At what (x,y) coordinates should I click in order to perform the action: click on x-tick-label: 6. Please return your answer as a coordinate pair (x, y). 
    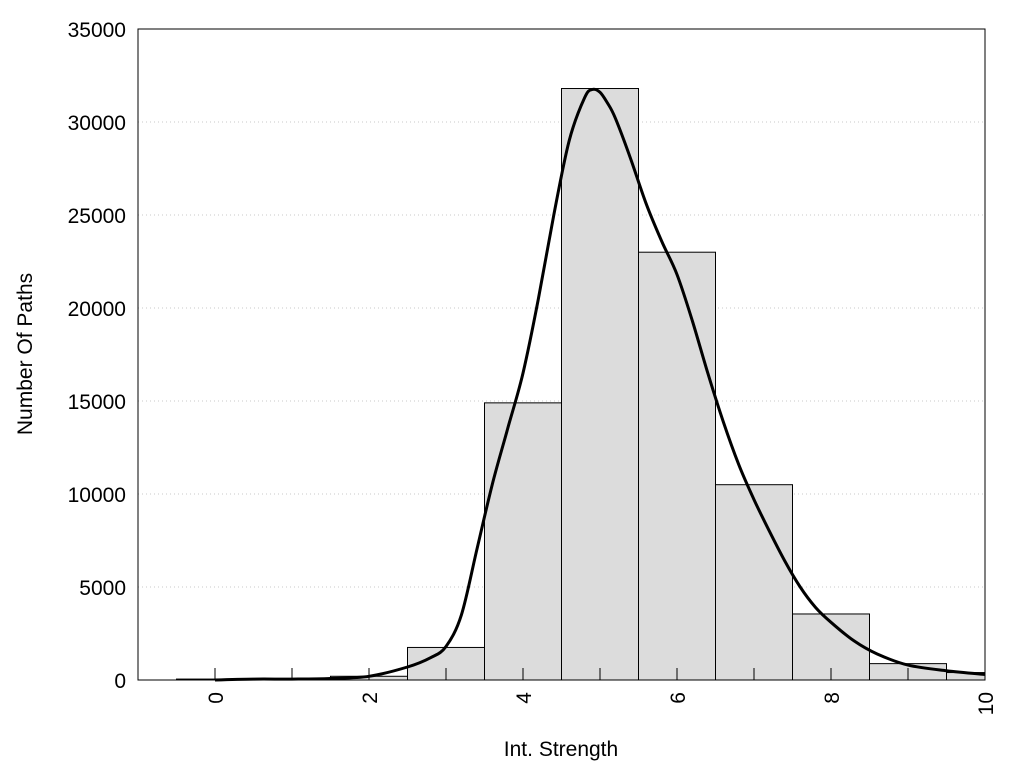
    Looking at the image, I should click on (678, 698).